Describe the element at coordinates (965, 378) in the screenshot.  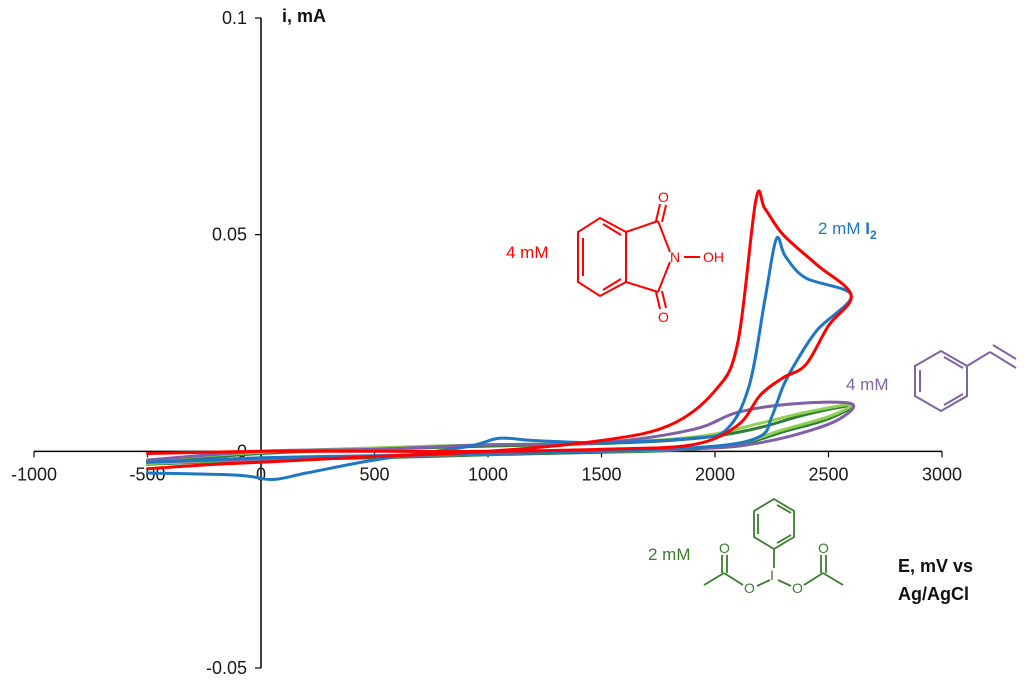
I see `styrene-structure` at that location.